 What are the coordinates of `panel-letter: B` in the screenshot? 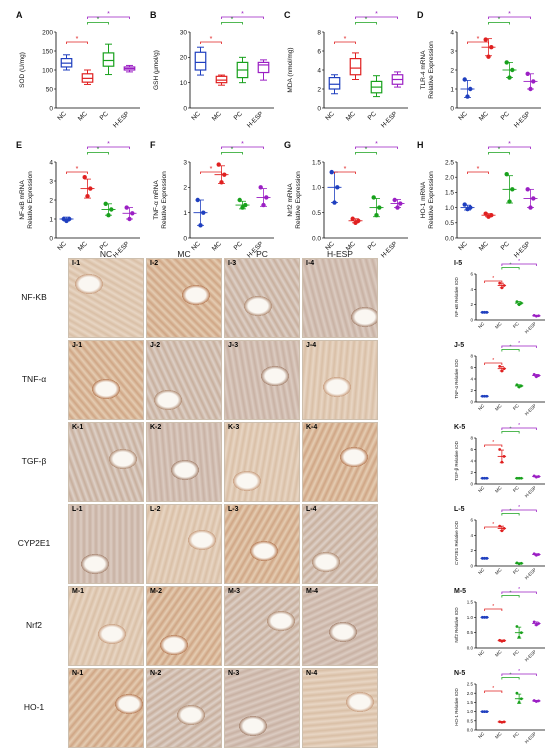 It's located at (153, 15).